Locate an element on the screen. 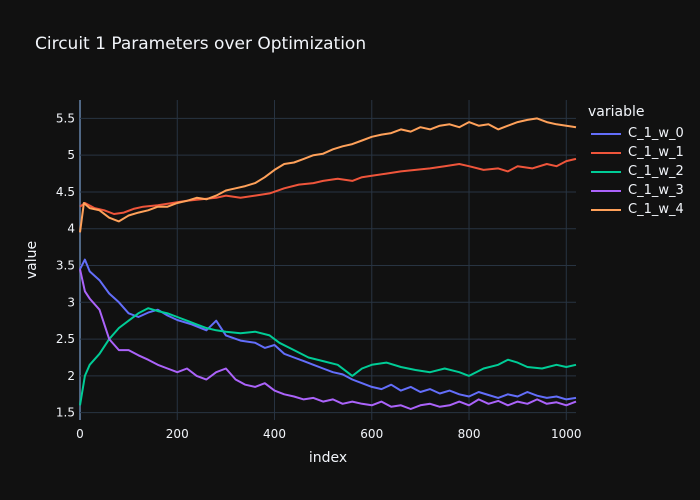 This screenshot has width=700, height=500. x-tick-label: 400 is located at coordinates (274, 434).